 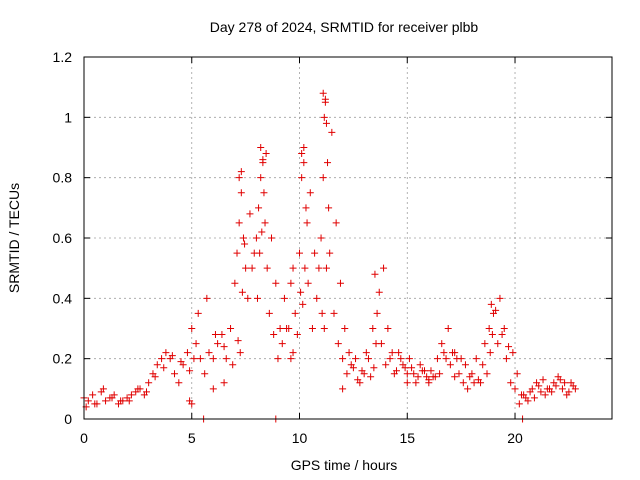 I want to click on y-tick-label: 0, so click(x=68, y=419).